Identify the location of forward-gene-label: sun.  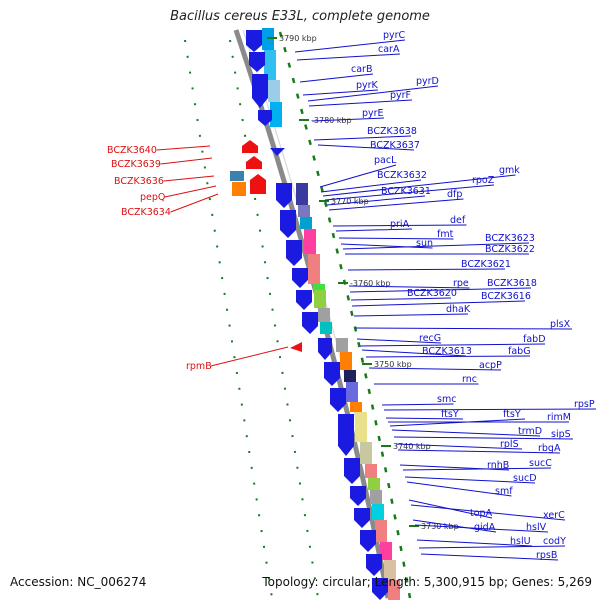
(424, 243).